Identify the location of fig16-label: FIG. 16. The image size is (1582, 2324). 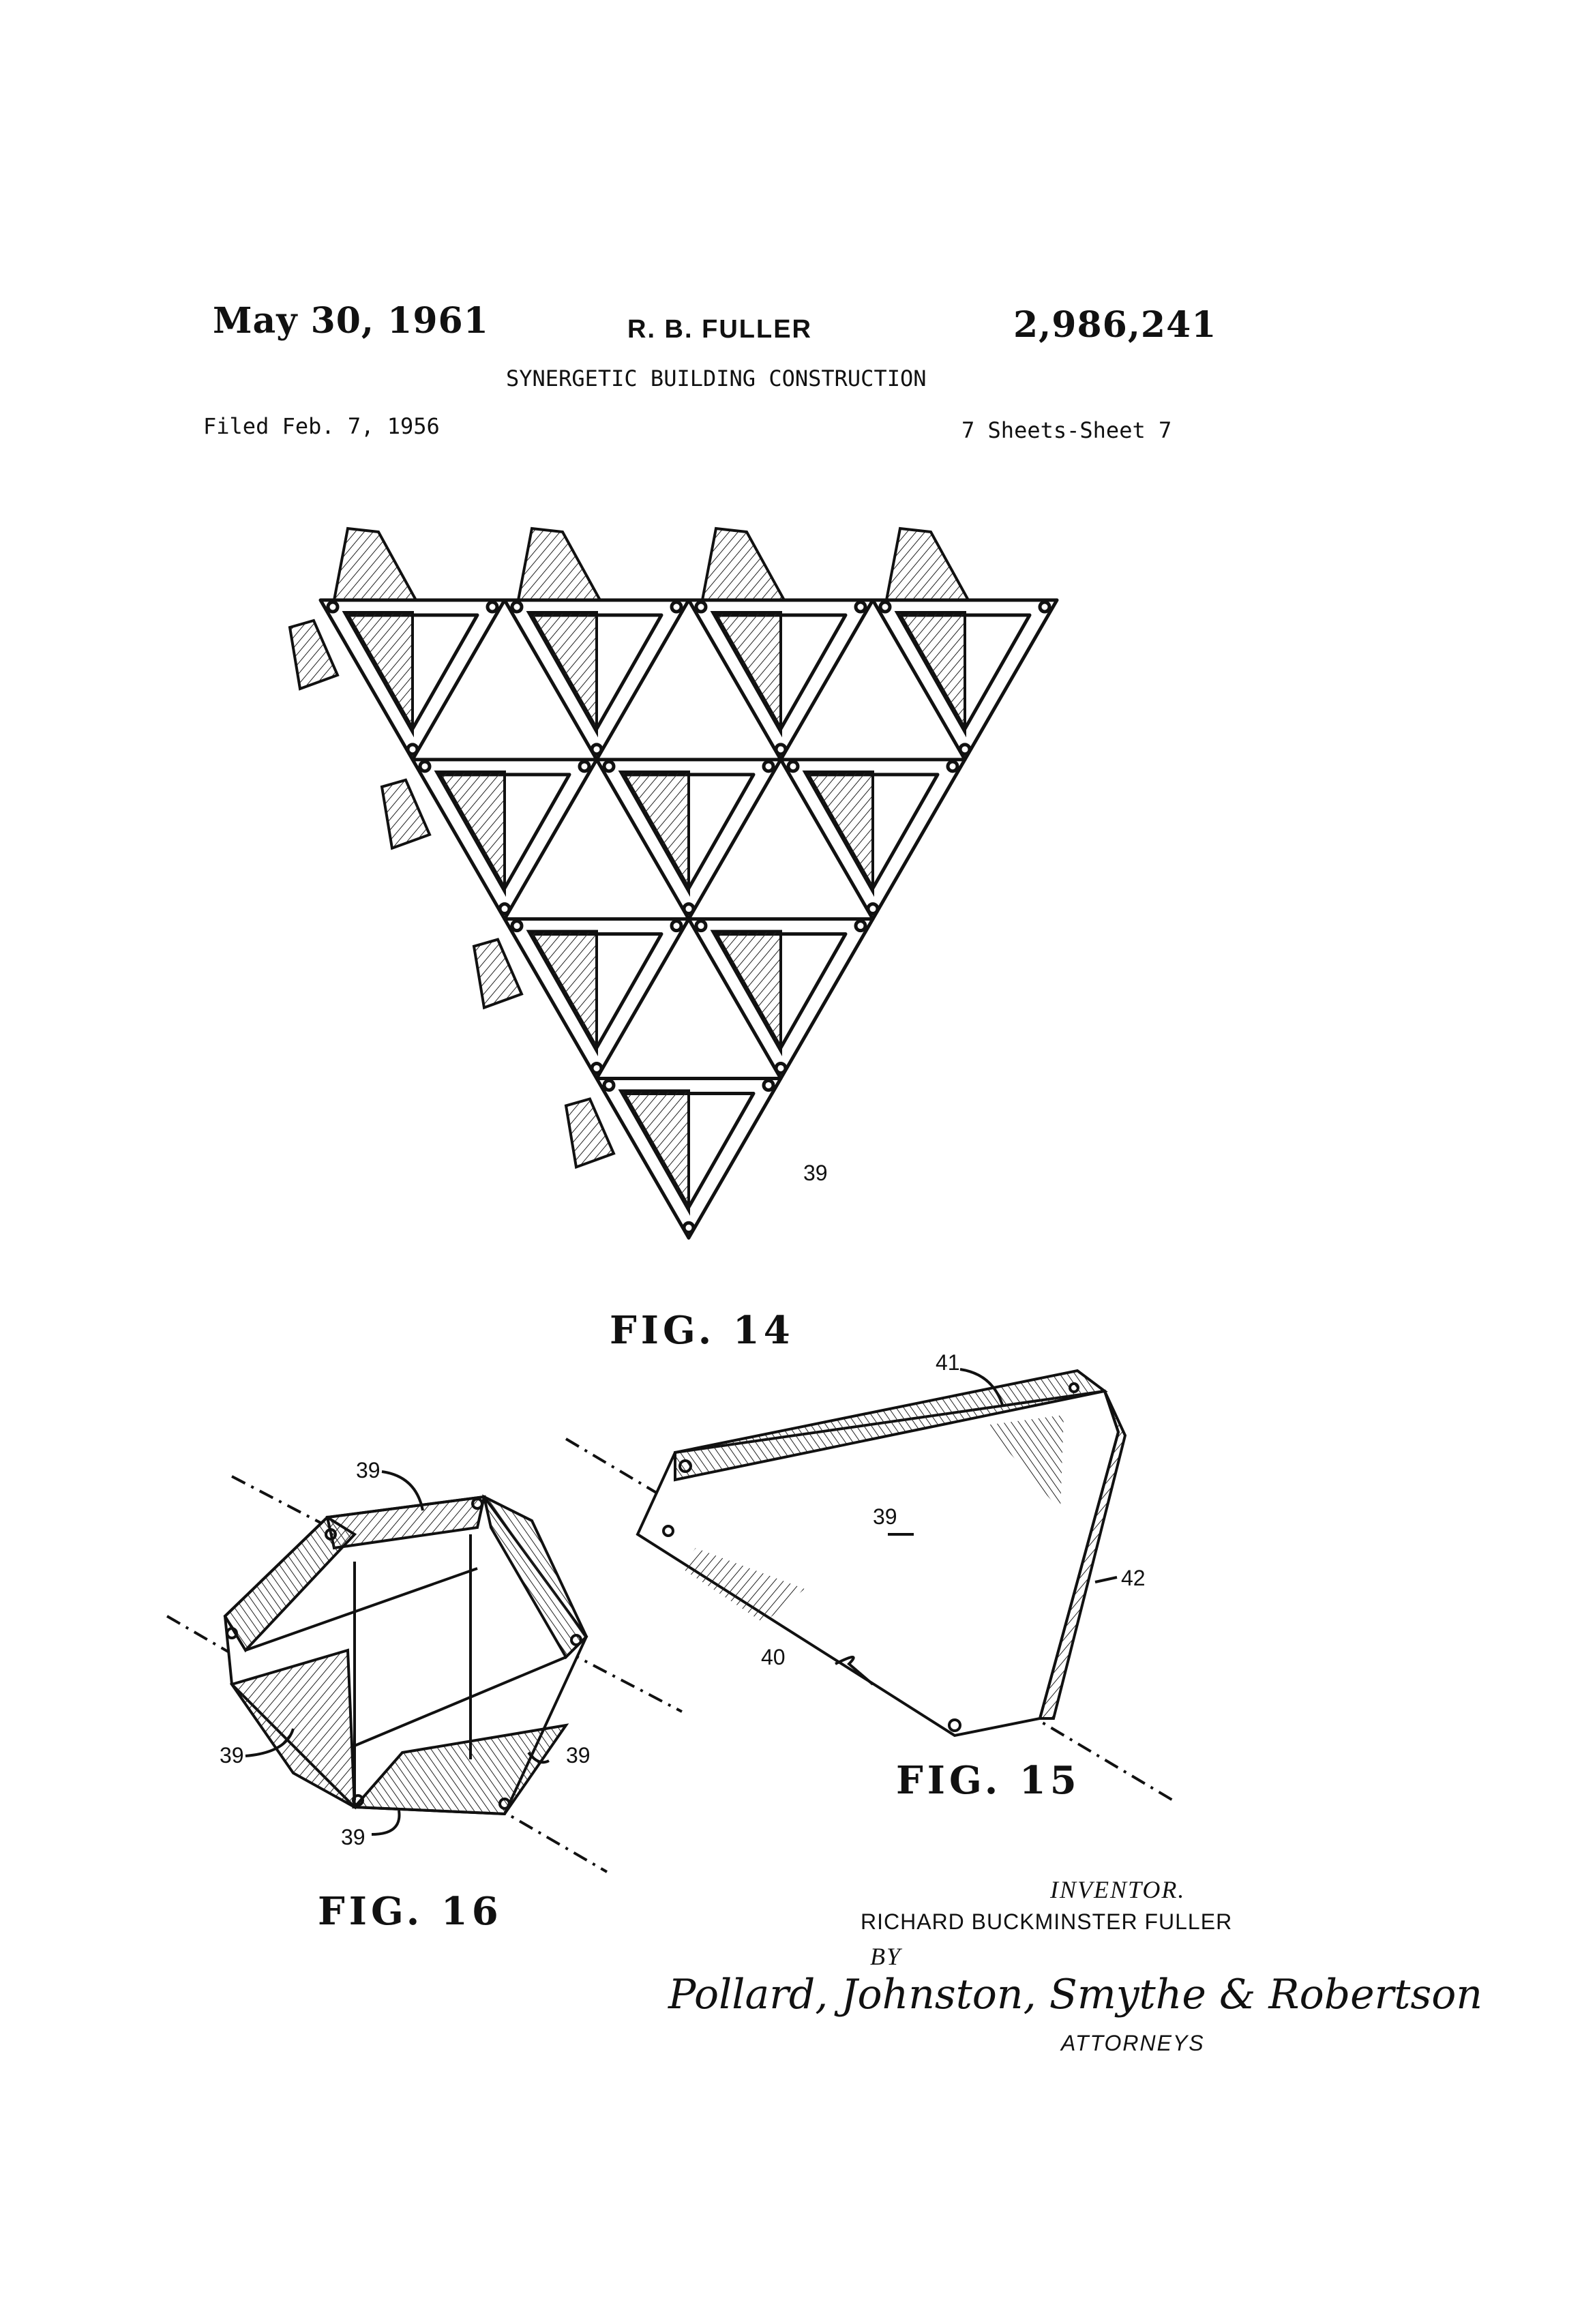
(410, 1911).